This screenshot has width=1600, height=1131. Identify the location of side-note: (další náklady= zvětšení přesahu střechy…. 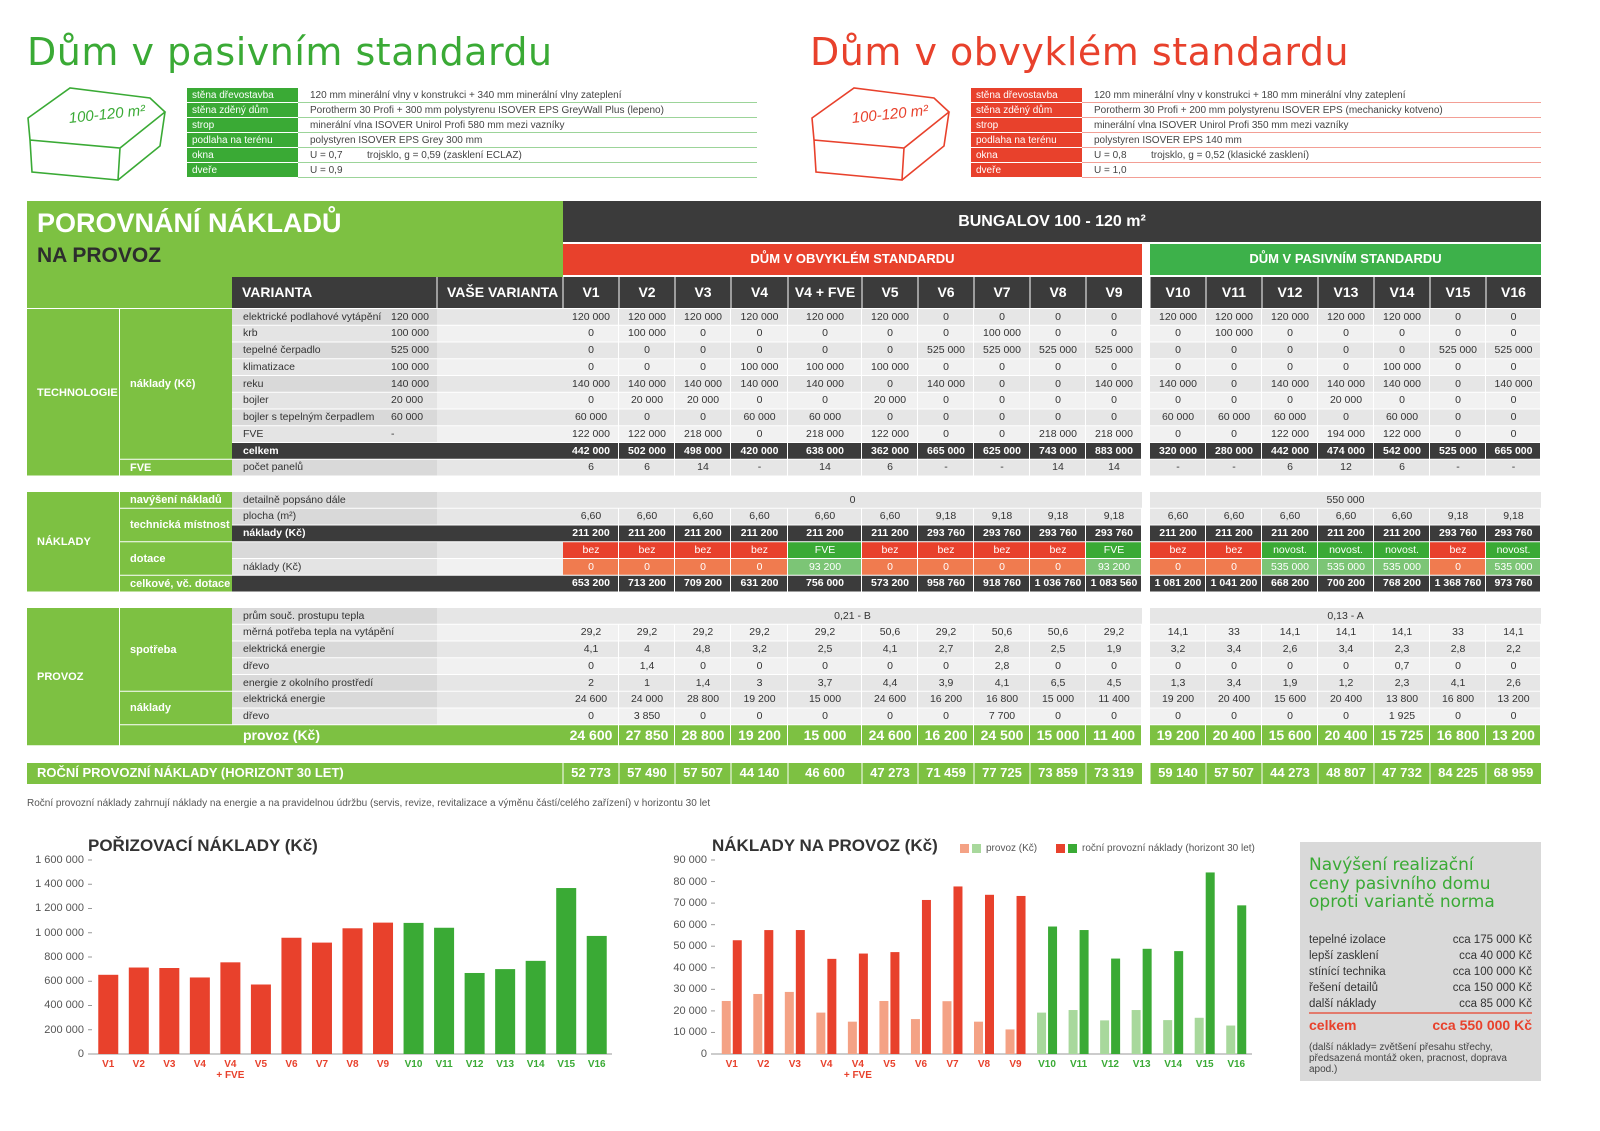
(1408, 1058).